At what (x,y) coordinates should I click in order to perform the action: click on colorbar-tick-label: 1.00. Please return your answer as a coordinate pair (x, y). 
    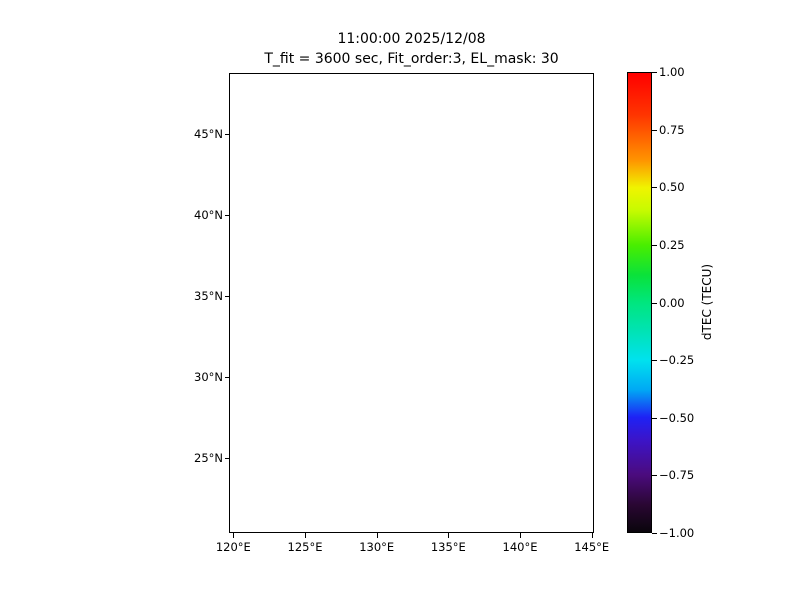
    Looking at the image, I should click on (672, 72).